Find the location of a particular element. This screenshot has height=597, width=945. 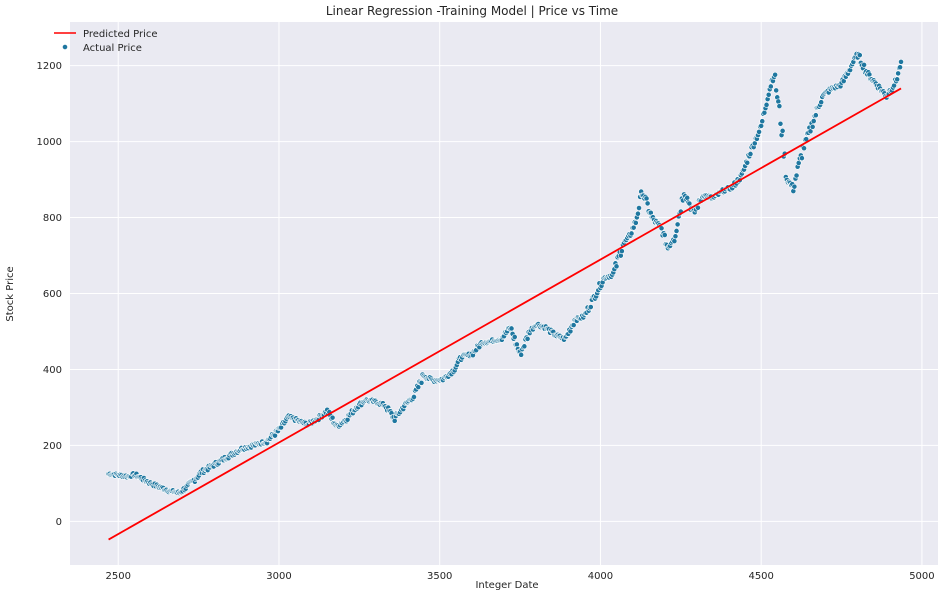

legend-label-actual: Actual Price is located at coordinates (112, 48).